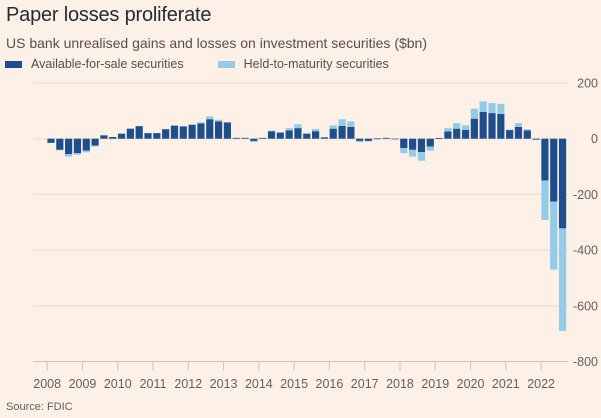 Image resolution: width=601 pixels, height=418 pixels. I want to click on legend-label-htm: Held-to-maturity securities, so click(316, 64).